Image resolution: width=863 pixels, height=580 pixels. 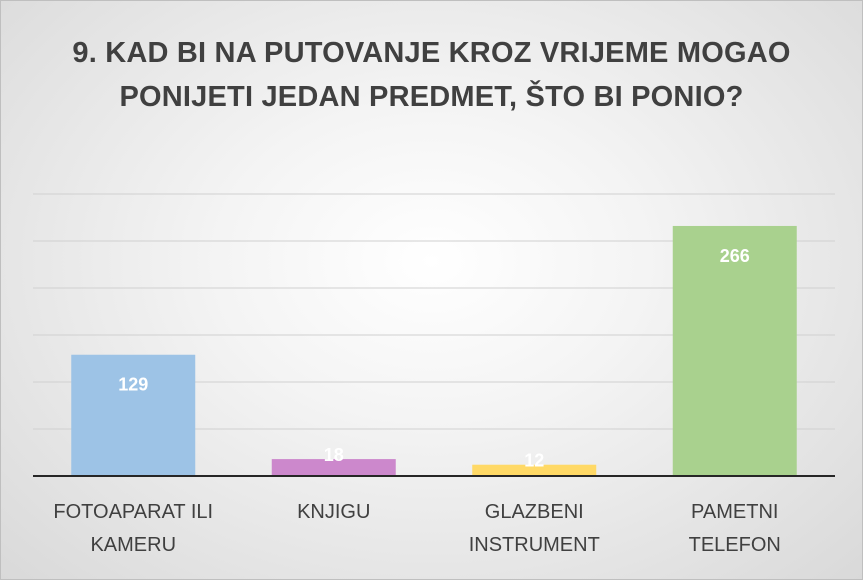 I want to click on category-label-pametni: PAMETNI TELEFON, so click(x=734, y=528).